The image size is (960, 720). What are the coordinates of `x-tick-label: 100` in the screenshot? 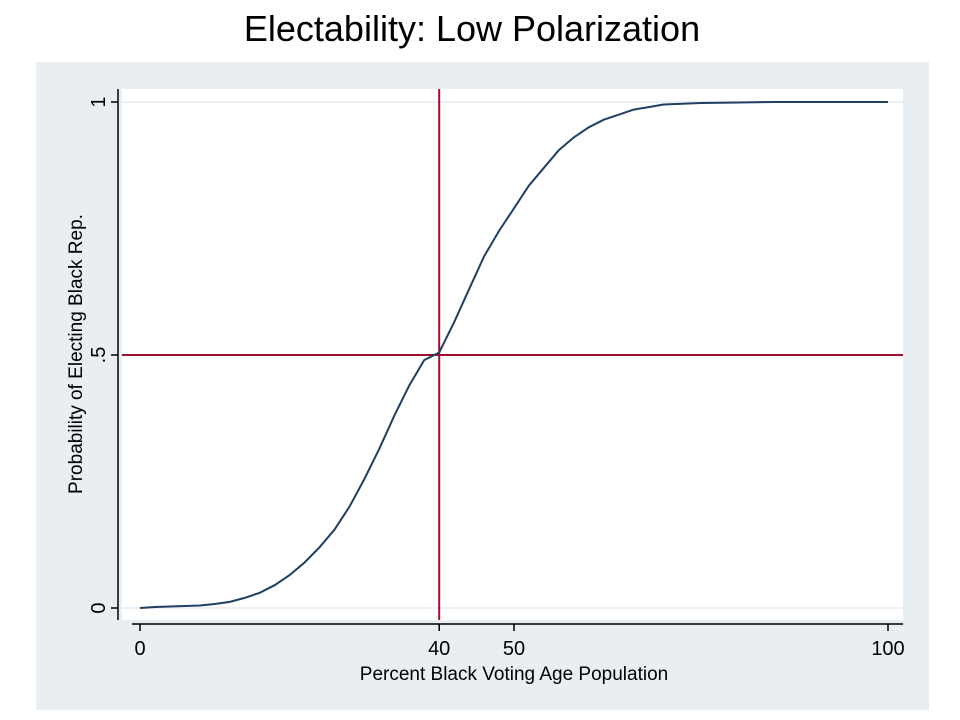 It's located at (887, 649).